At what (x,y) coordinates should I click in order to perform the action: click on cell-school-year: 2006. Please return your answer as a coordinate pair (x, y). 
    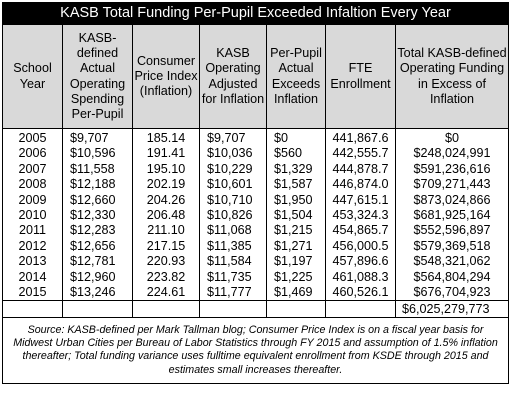
    Looking at the image, I should click on (32, 154).